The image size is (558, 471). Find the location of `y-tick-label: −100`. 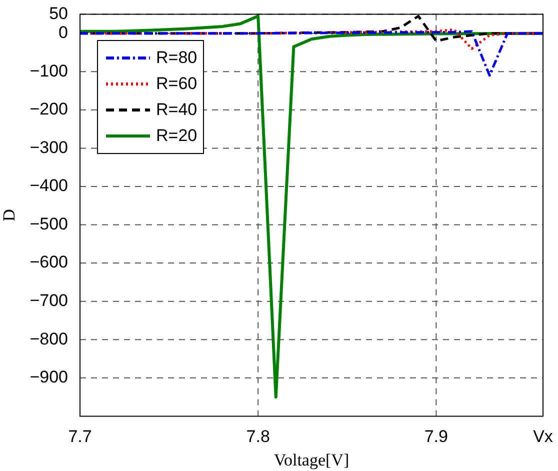

y-tick-label: −100 is located at coordinates (49, 70).